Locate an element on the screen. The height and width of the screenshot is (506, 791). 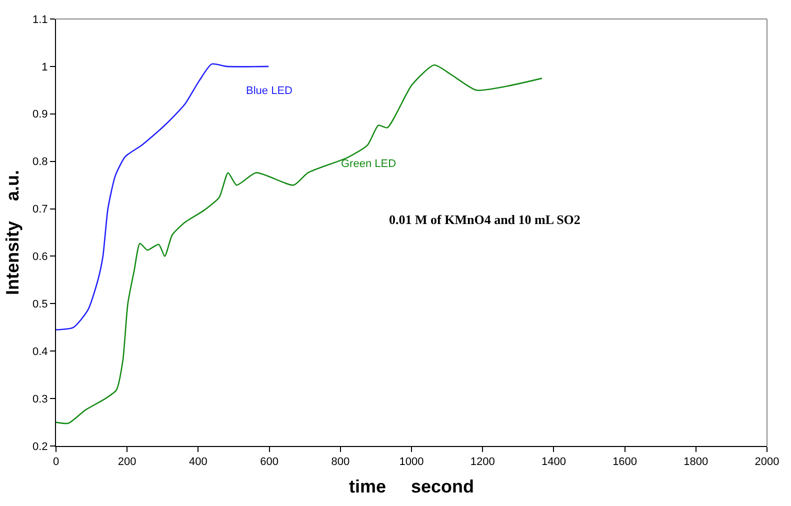
y-tick-label: 1 is located at coordinates (45, 67).